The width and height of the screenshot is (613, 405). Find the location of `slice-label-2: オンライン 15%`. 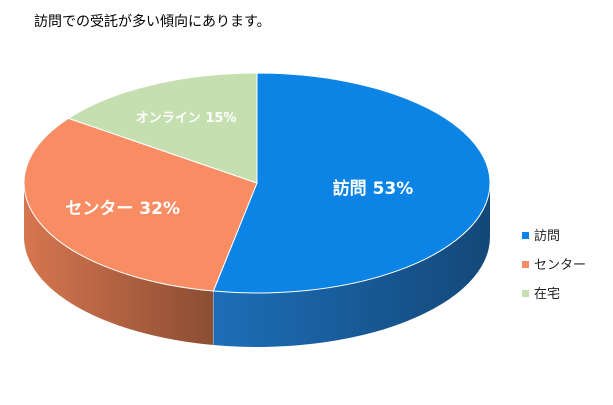

slice-label-2: オンライン 15% is located at coordinates (186, 118).